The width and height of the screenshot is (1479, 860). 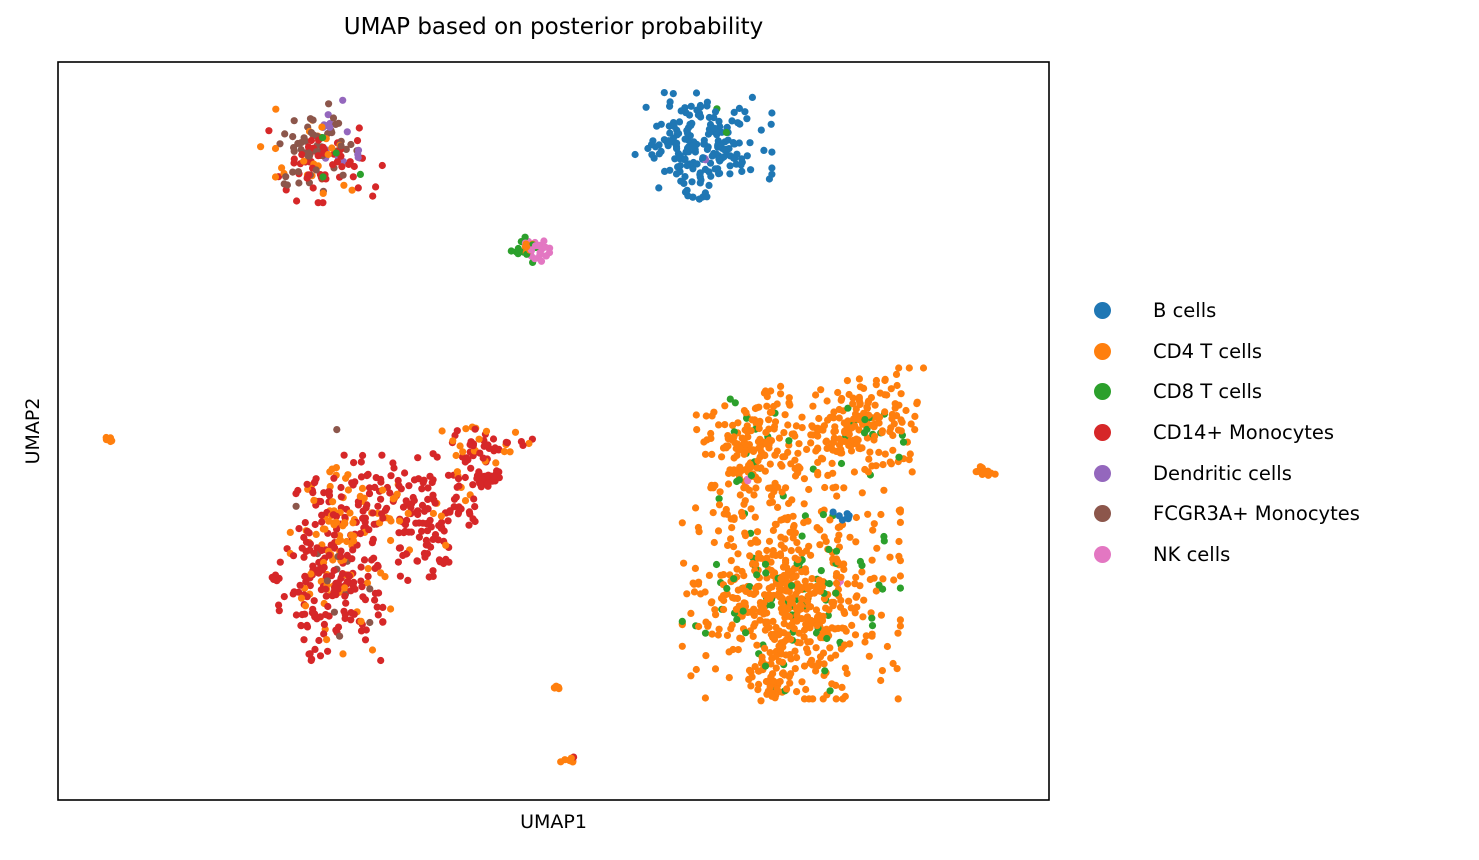 What do you see at coordinates (545, 247) in the screenshot?
I see `point-nk-cells` at bounding box center [545, 247].